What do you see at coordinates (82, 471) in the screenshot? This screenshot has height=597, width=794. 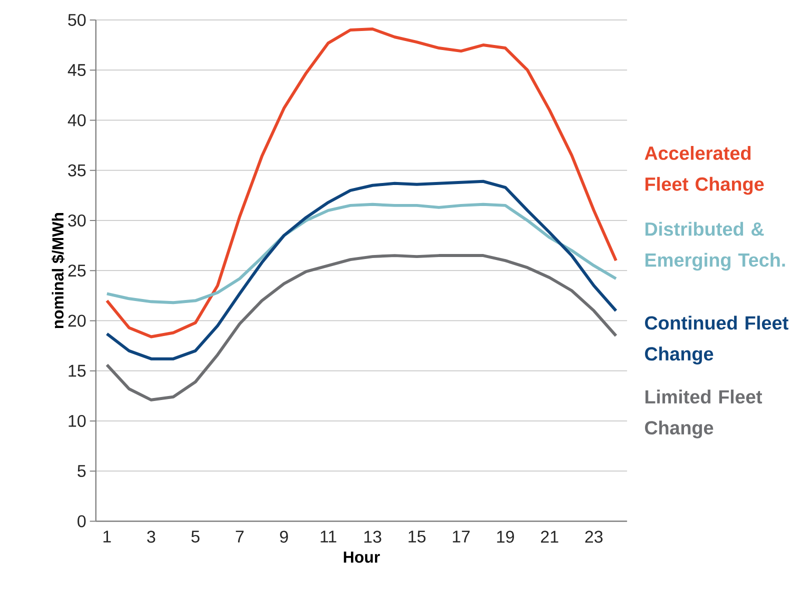 I see `y-tick-label: 5` at bounding box center [82, 471].